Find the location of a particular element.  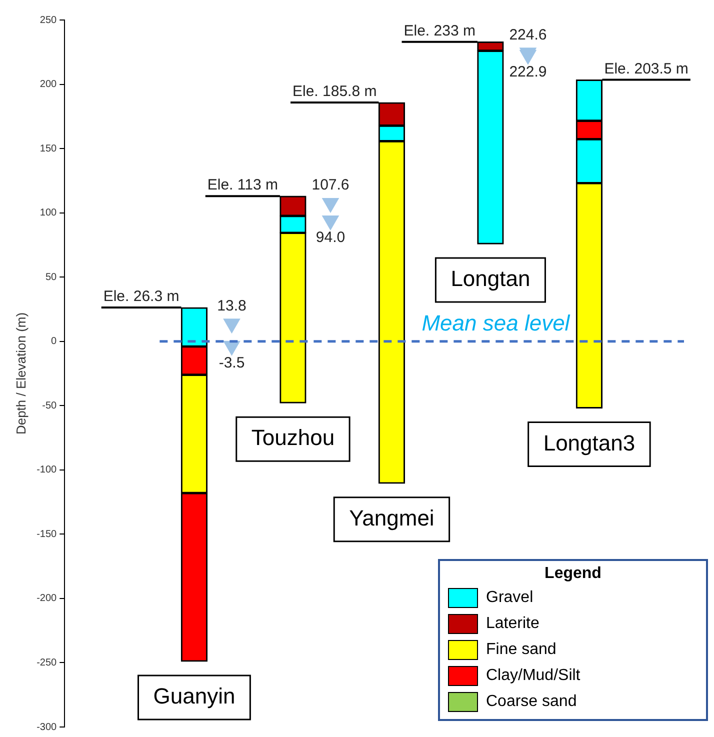

annotation: Ele. 233 m is located at coordinates (440, 31).